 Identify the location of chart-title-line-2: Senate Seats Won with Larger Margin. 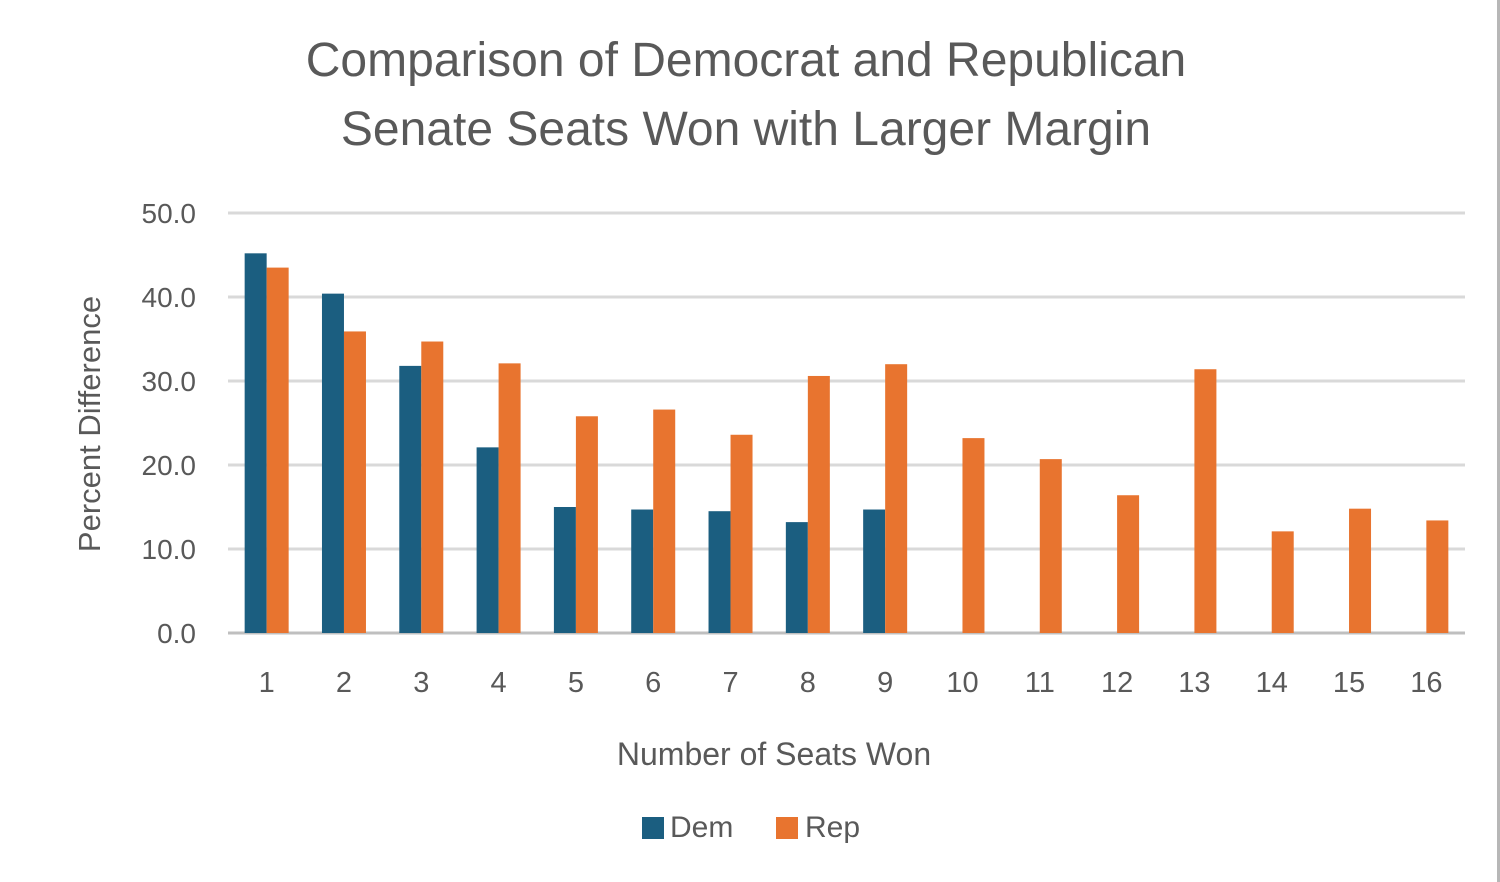
(746, 129).